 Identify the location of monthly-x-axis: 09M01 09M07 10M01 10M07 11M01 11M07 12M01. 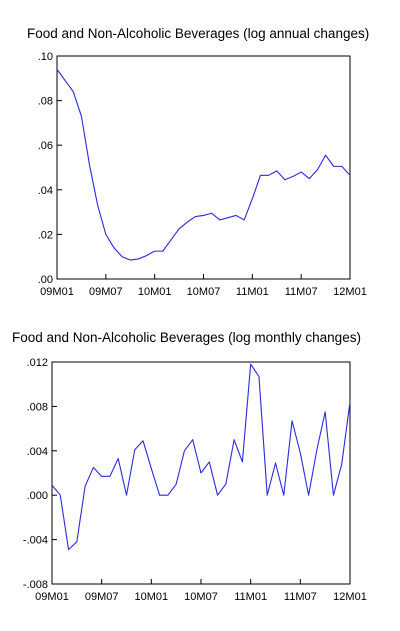
(201, 591).